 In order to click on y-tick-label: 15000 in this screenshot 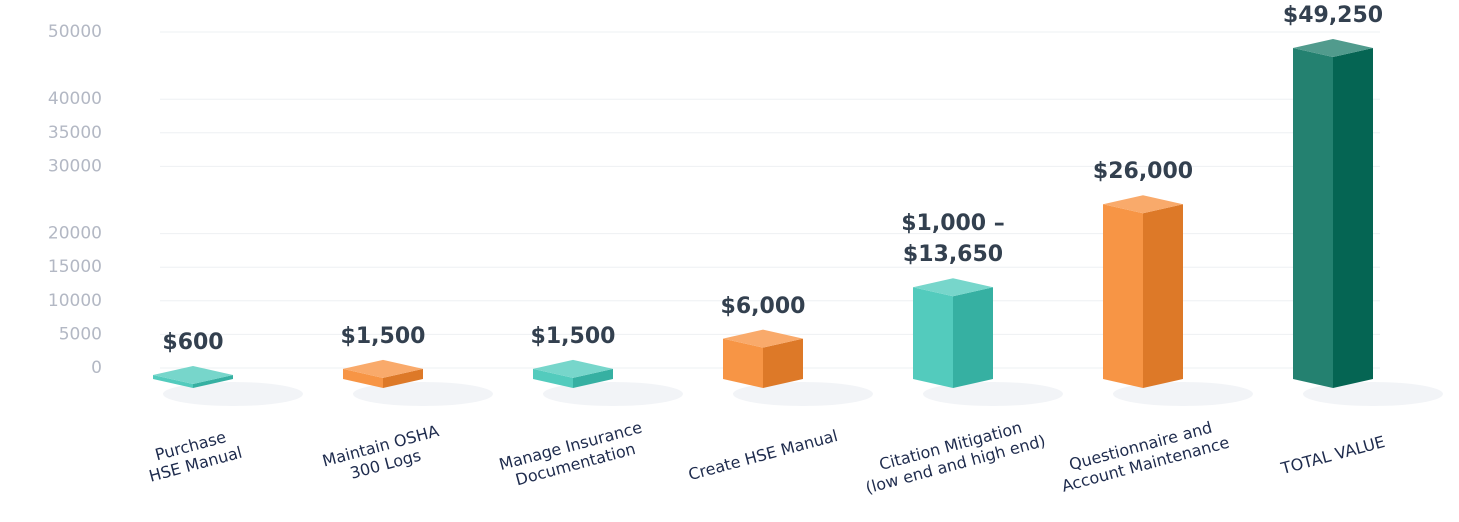, I will do `click(75, 267)`.